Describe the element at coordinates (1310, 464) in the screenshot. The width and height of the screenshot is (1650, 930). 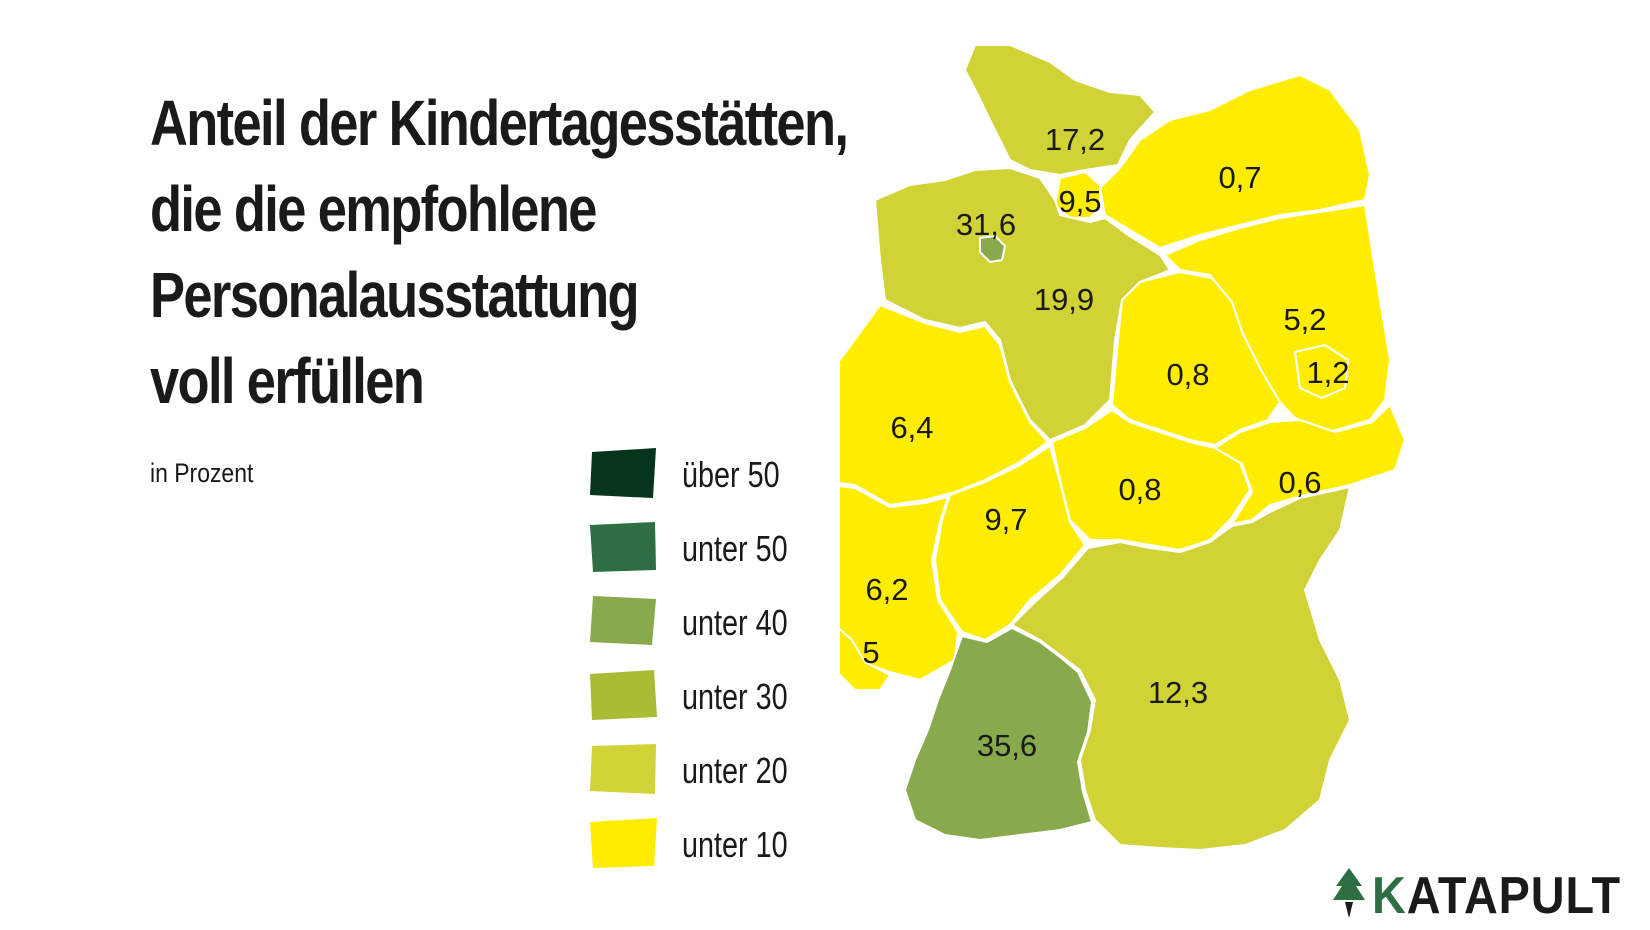
I see `region-sachsen` at that location.